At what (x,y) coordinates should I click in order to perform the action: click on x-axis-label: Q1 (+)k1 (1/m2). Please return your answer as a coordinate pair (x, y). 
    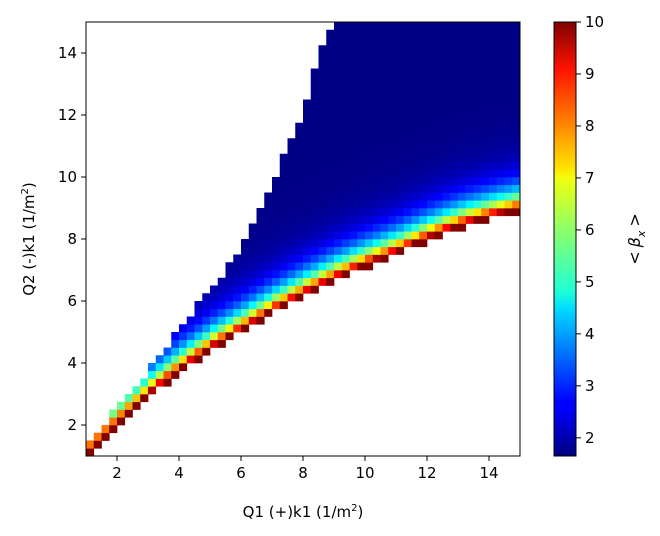
    Looking at the image, I should click on (303, 512).